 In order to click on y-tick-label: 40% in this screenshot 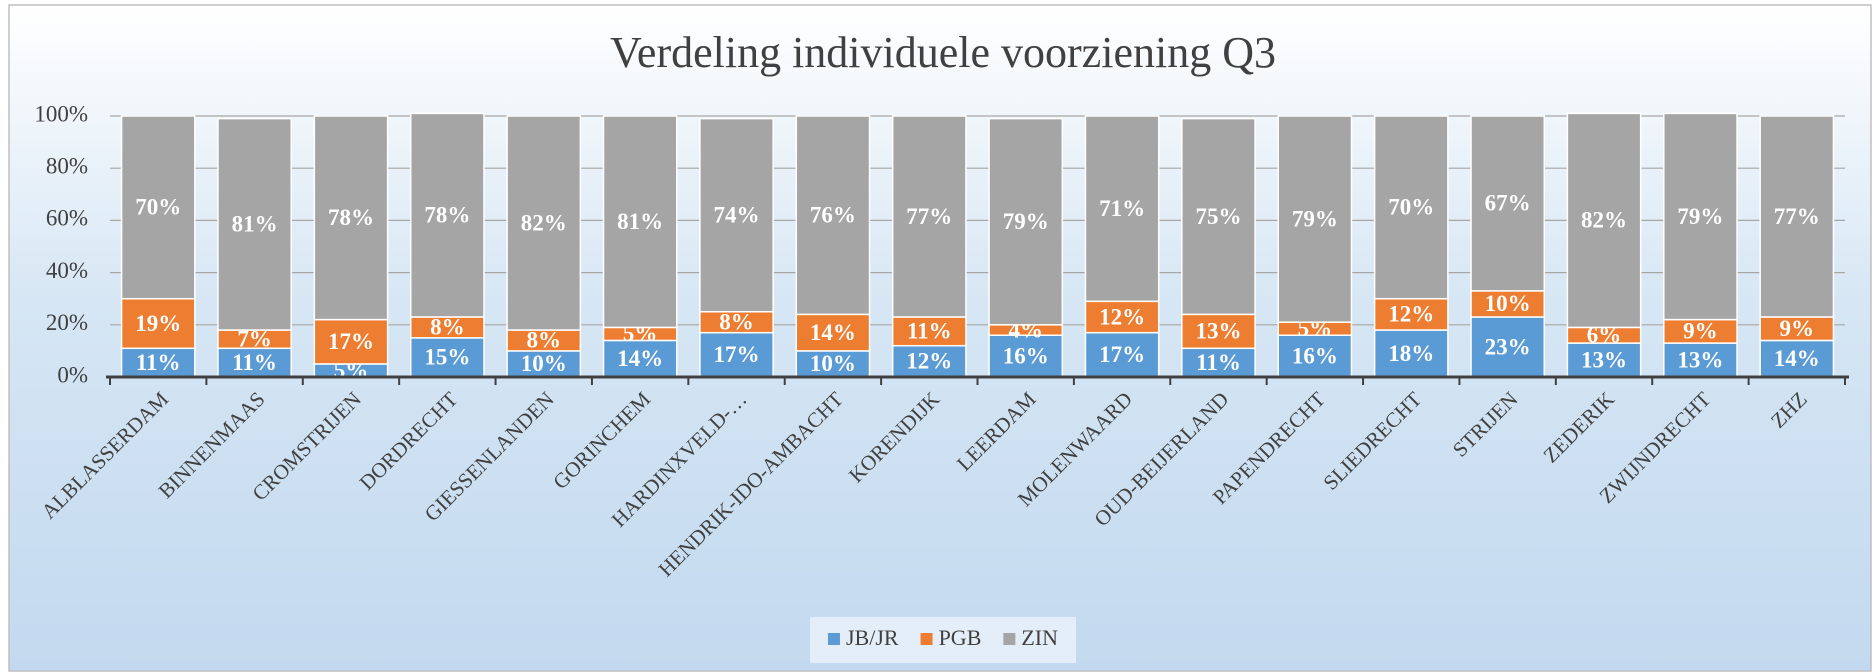, I will do `click(67, 270)`.